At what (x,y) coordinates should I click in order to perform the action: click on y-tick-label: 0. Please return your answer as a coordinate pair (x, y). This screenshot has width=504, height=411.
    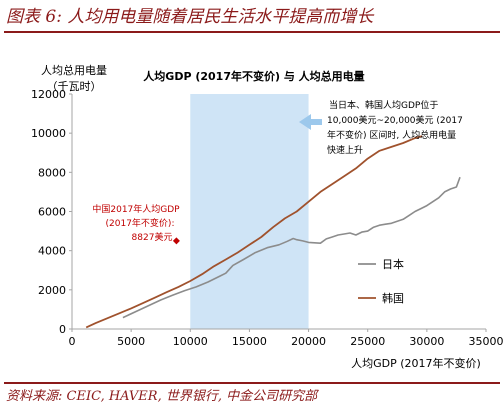
    Looking at the image, I should click on (62, 329).